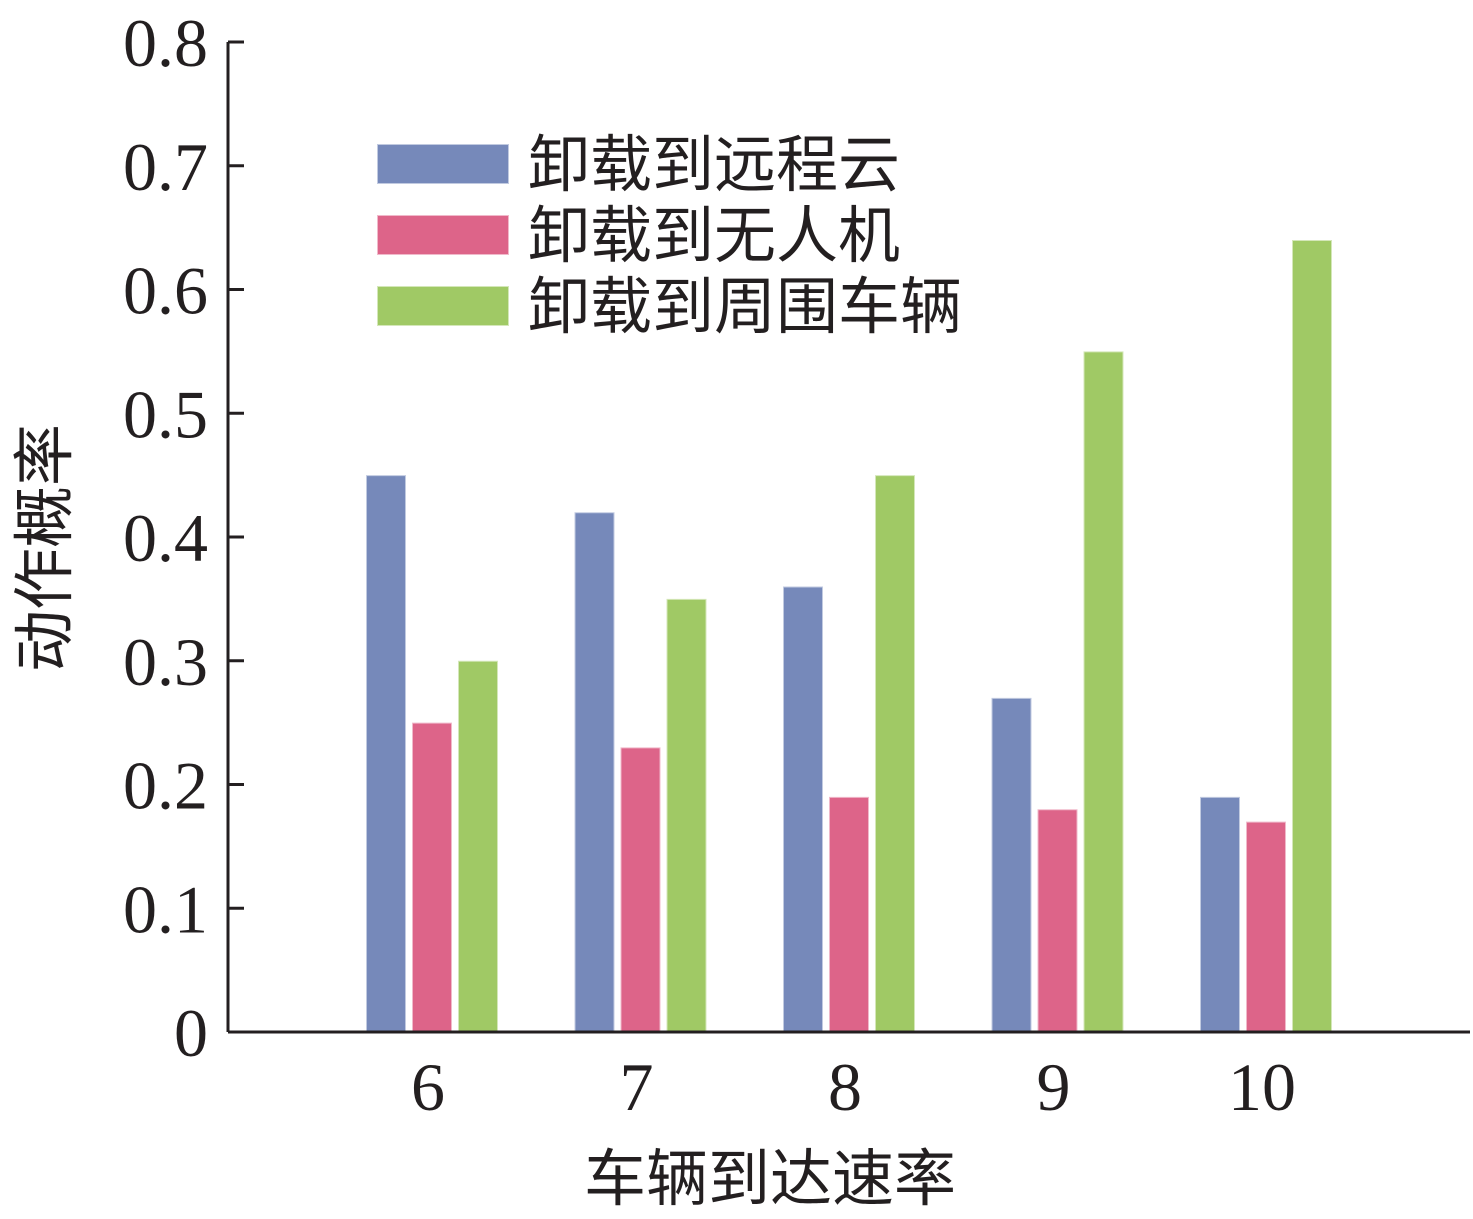 The width and height of the screenshot is (1473, 1219). Describe the element at coordinates (845, 1087) in the screenshot. I see `x-tick-label: 8` at that location.